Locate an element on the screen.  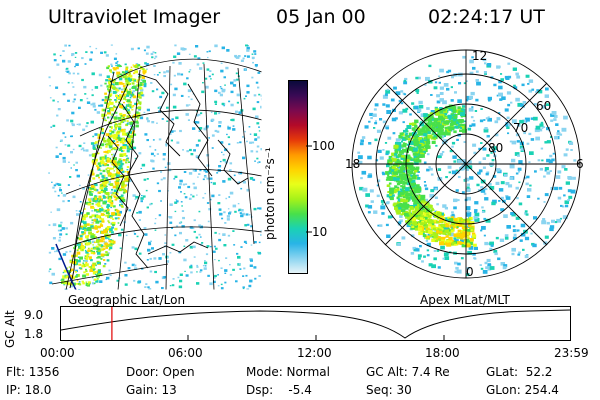
door-status: Door: Open is located at coordinates (160, 372).